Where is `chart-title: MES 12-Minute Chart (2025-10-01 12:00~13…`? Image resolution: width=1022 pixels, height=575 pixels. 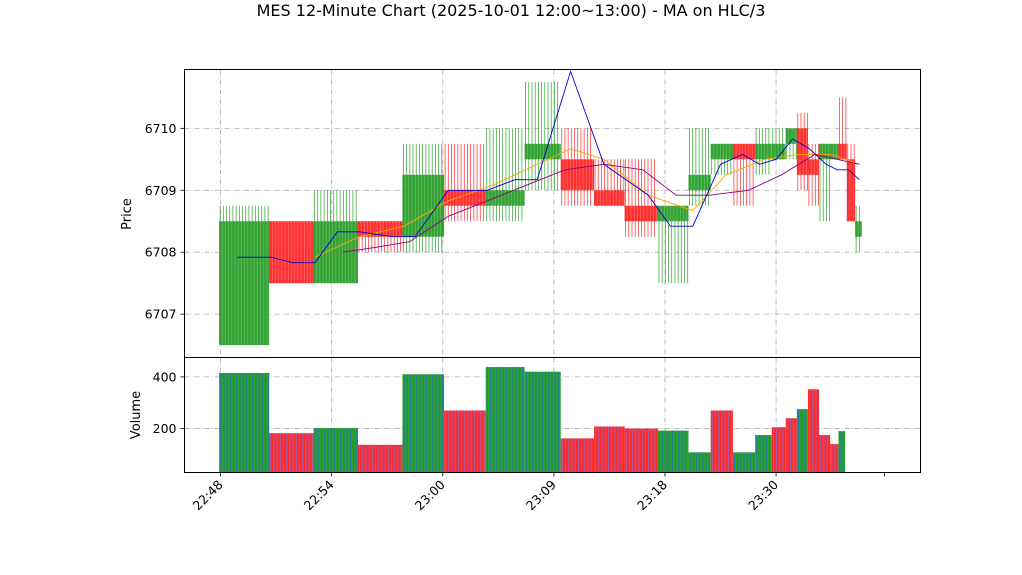 chart-title: MES 12-Minute Chart (2025-10-01 12:00~13… is located at coordinates (511, 10).